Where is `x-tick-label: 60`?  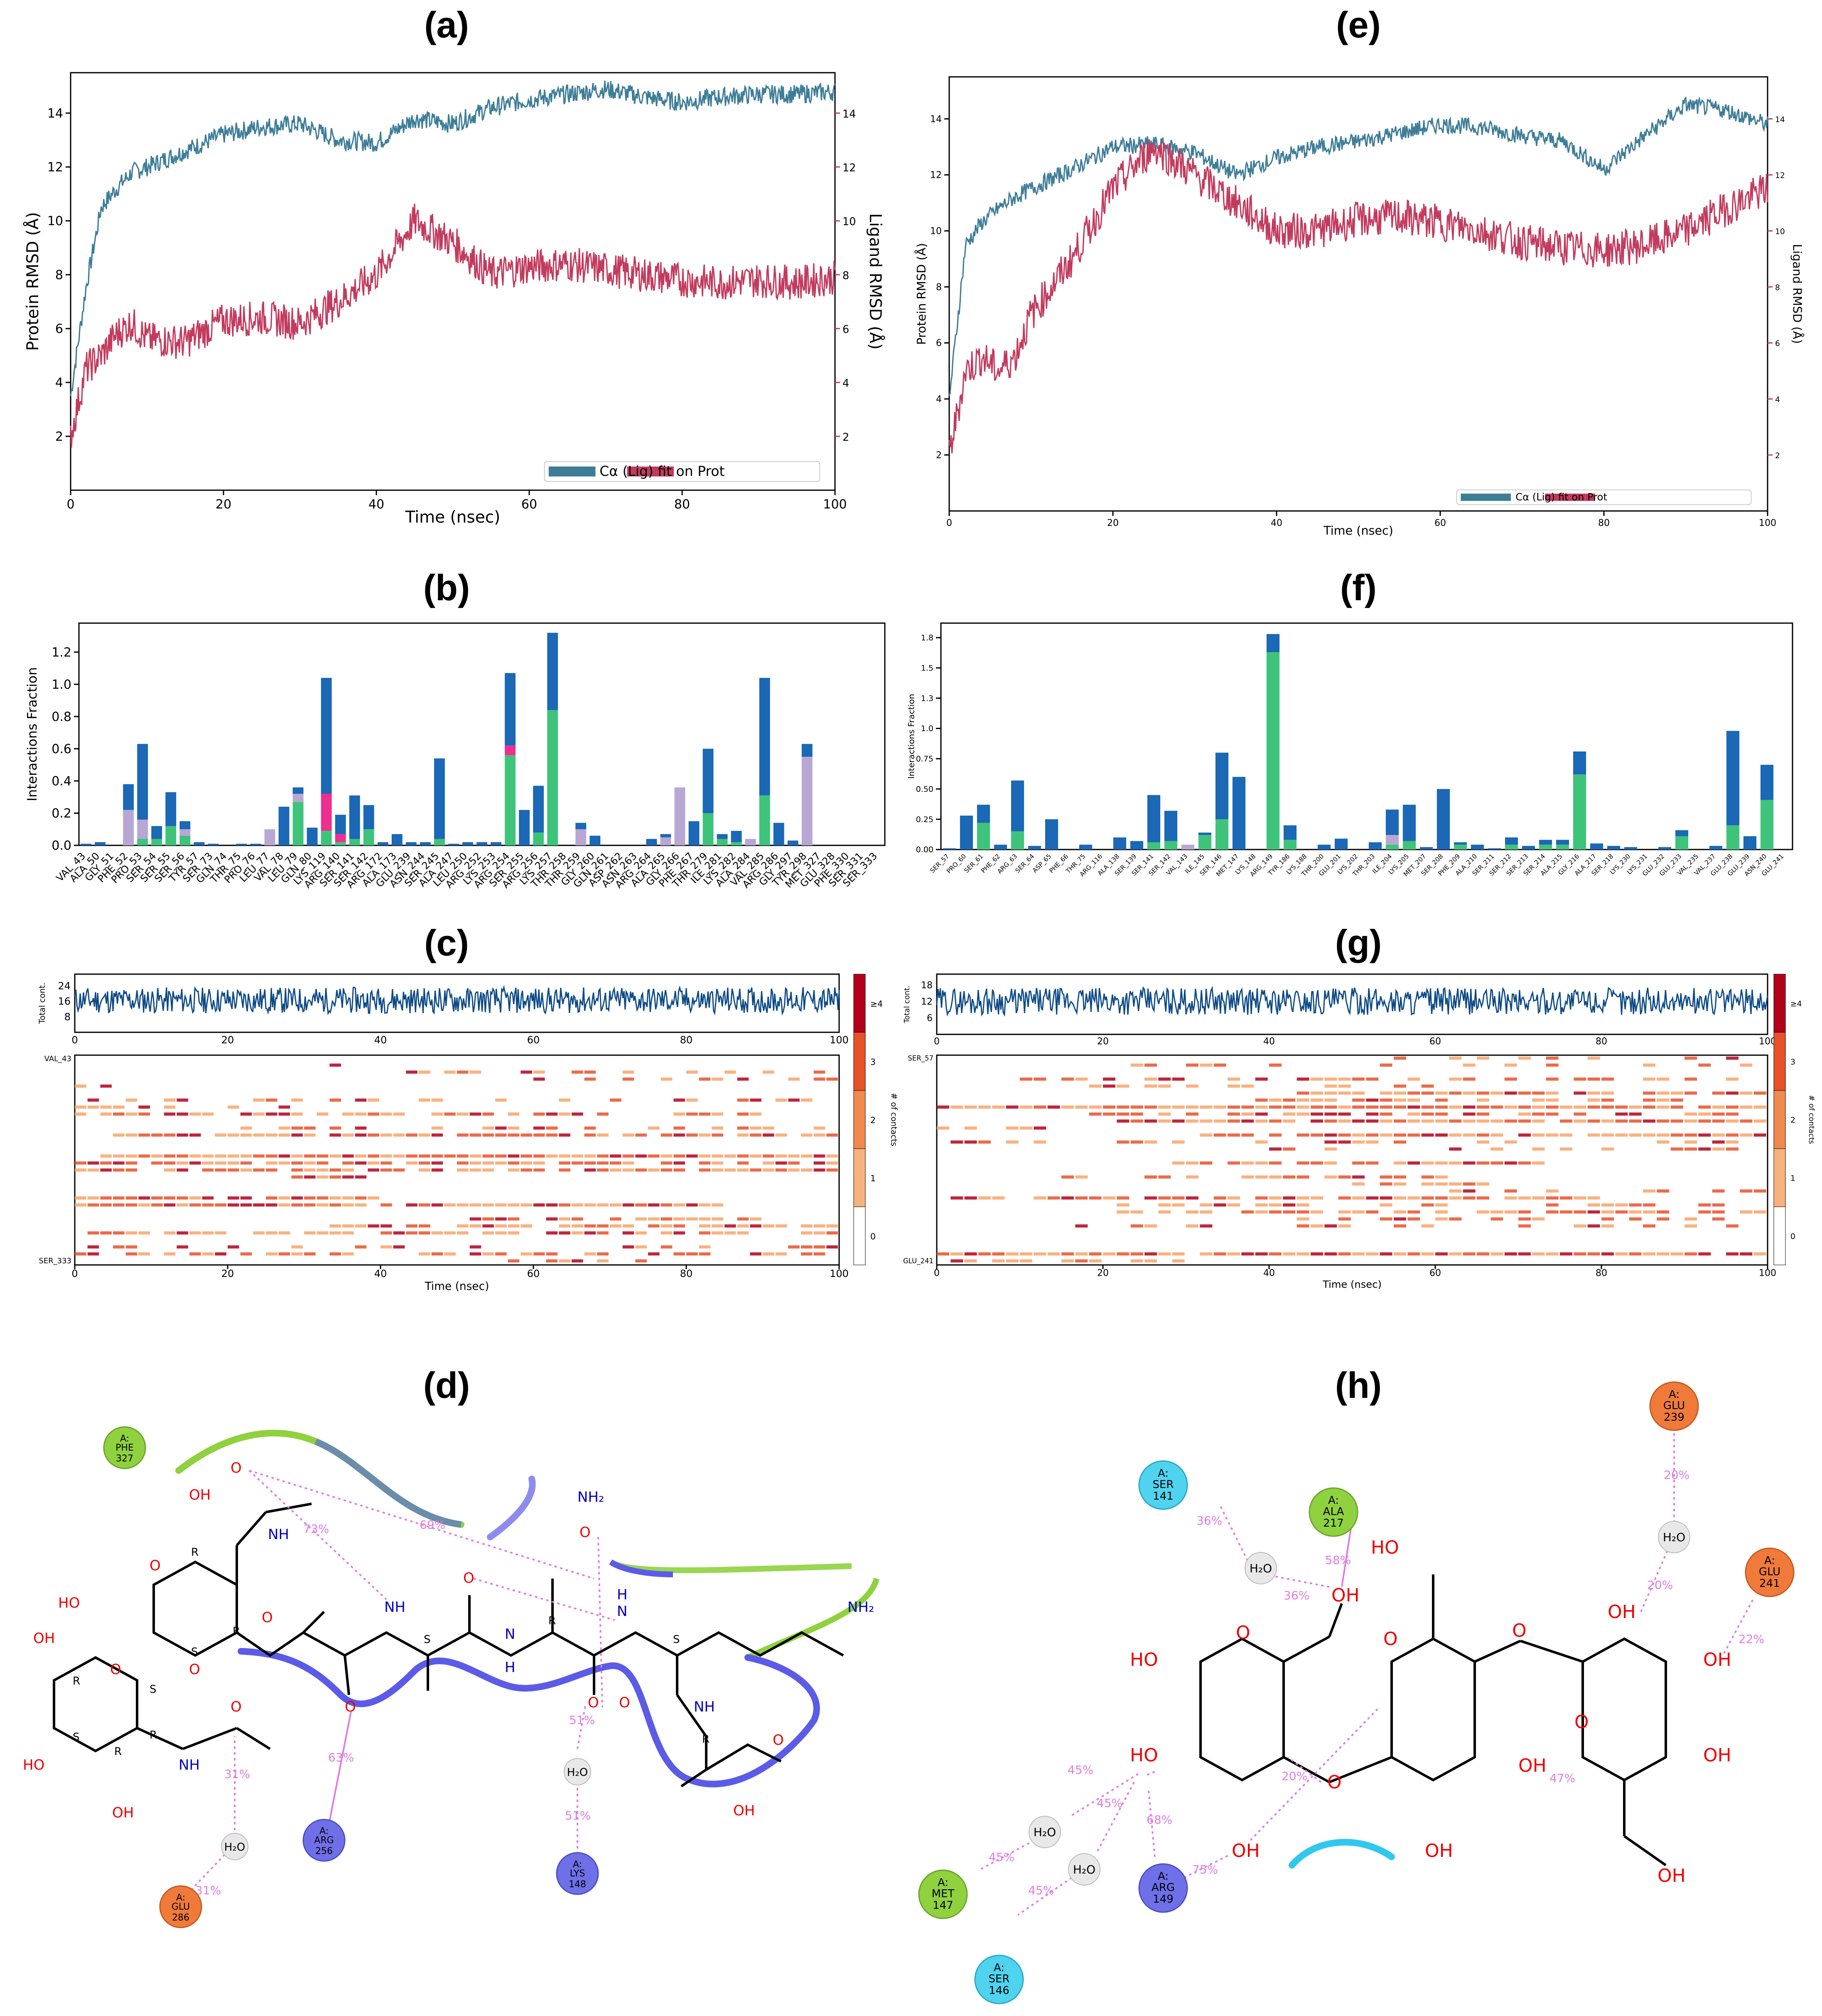 x-tick-label: 60 is located at coordinates (533, 1274).